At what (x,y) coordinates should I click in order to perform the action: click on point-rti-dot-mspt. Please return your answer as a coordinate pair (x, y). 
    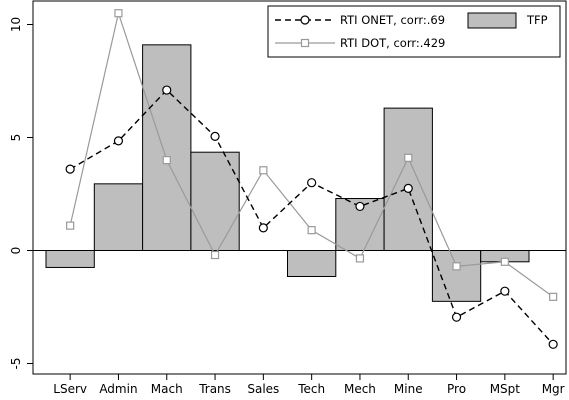
    Looking at the image, I should click on (504, 261).